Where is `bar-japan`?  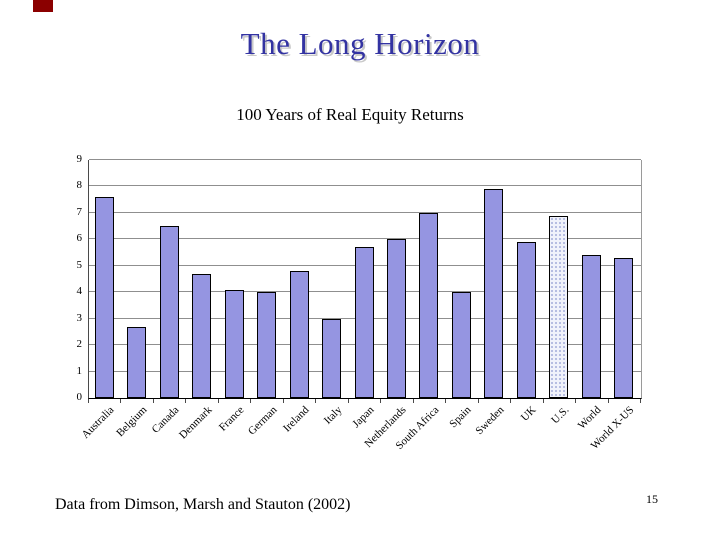
bar-japan is located at coordinates (364, 322).